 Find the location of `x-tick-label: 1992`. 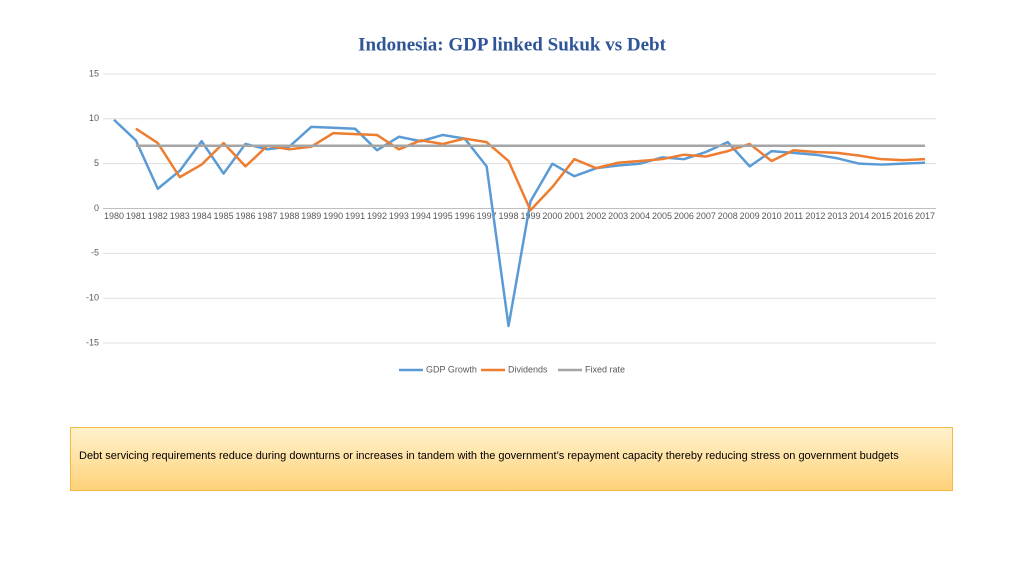

x-tick-label: 1992 is located at coordinates (377, 216).